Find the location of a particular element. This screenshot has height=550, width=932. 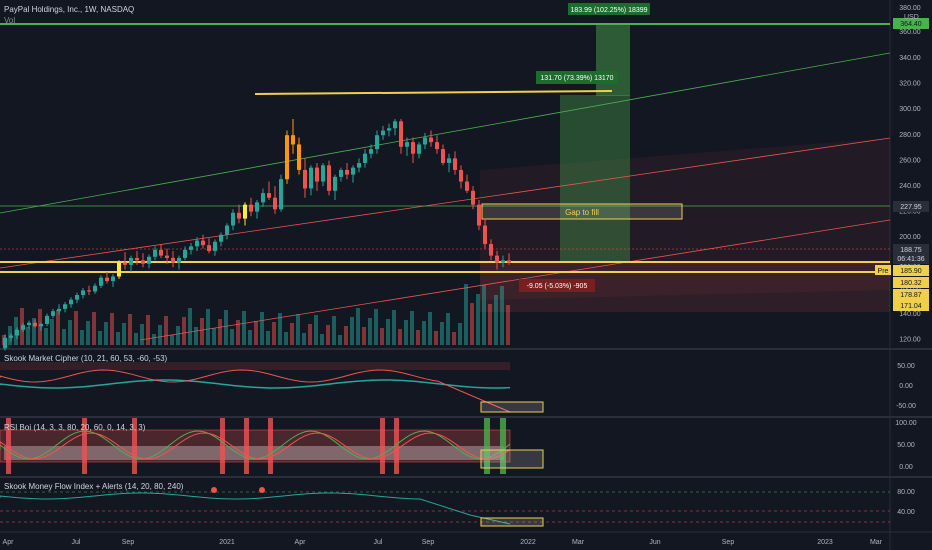

rsi-box is located at coordinates (512, 459).